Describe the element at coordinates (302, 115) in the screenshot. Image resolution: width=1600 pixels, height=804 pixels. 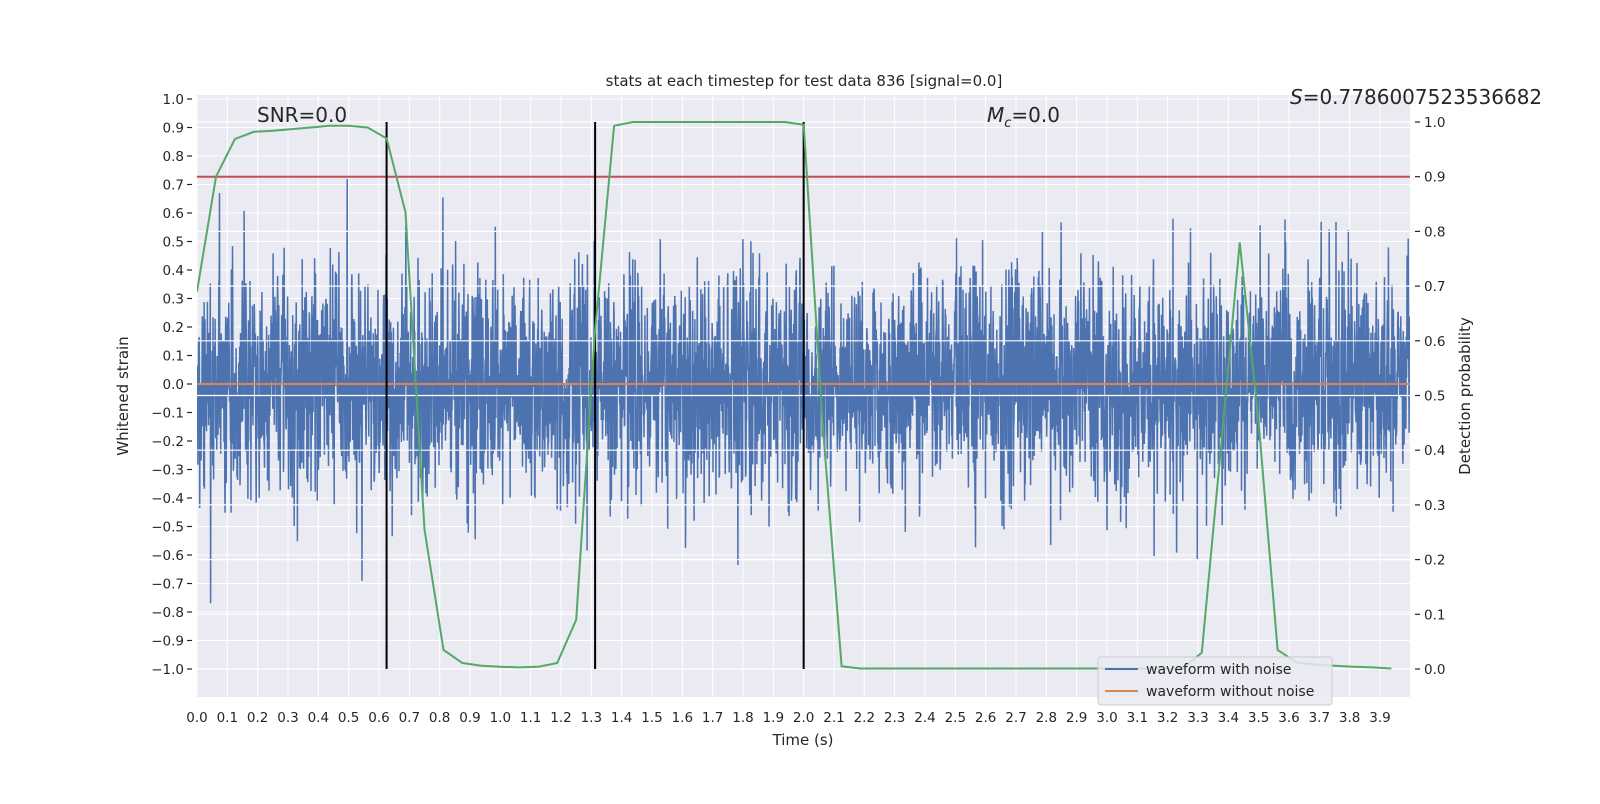
I see `snr-annotation: SNR=0.0` at that location.